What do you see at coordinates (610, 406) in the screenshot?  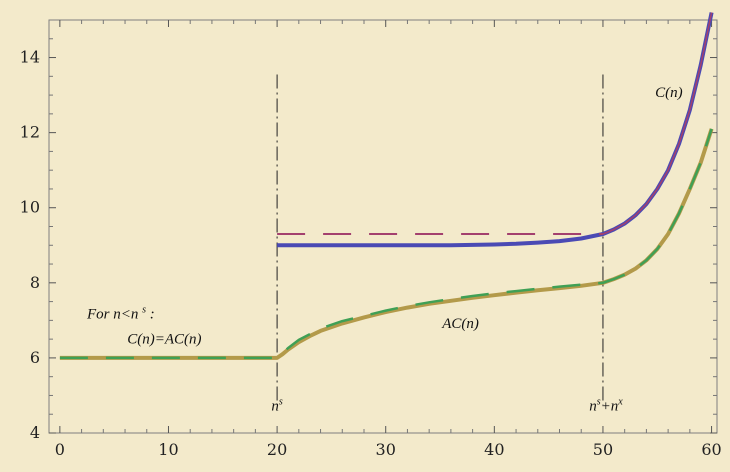 I see `marker-label-mid: +n` at bounding box center [610, 406].